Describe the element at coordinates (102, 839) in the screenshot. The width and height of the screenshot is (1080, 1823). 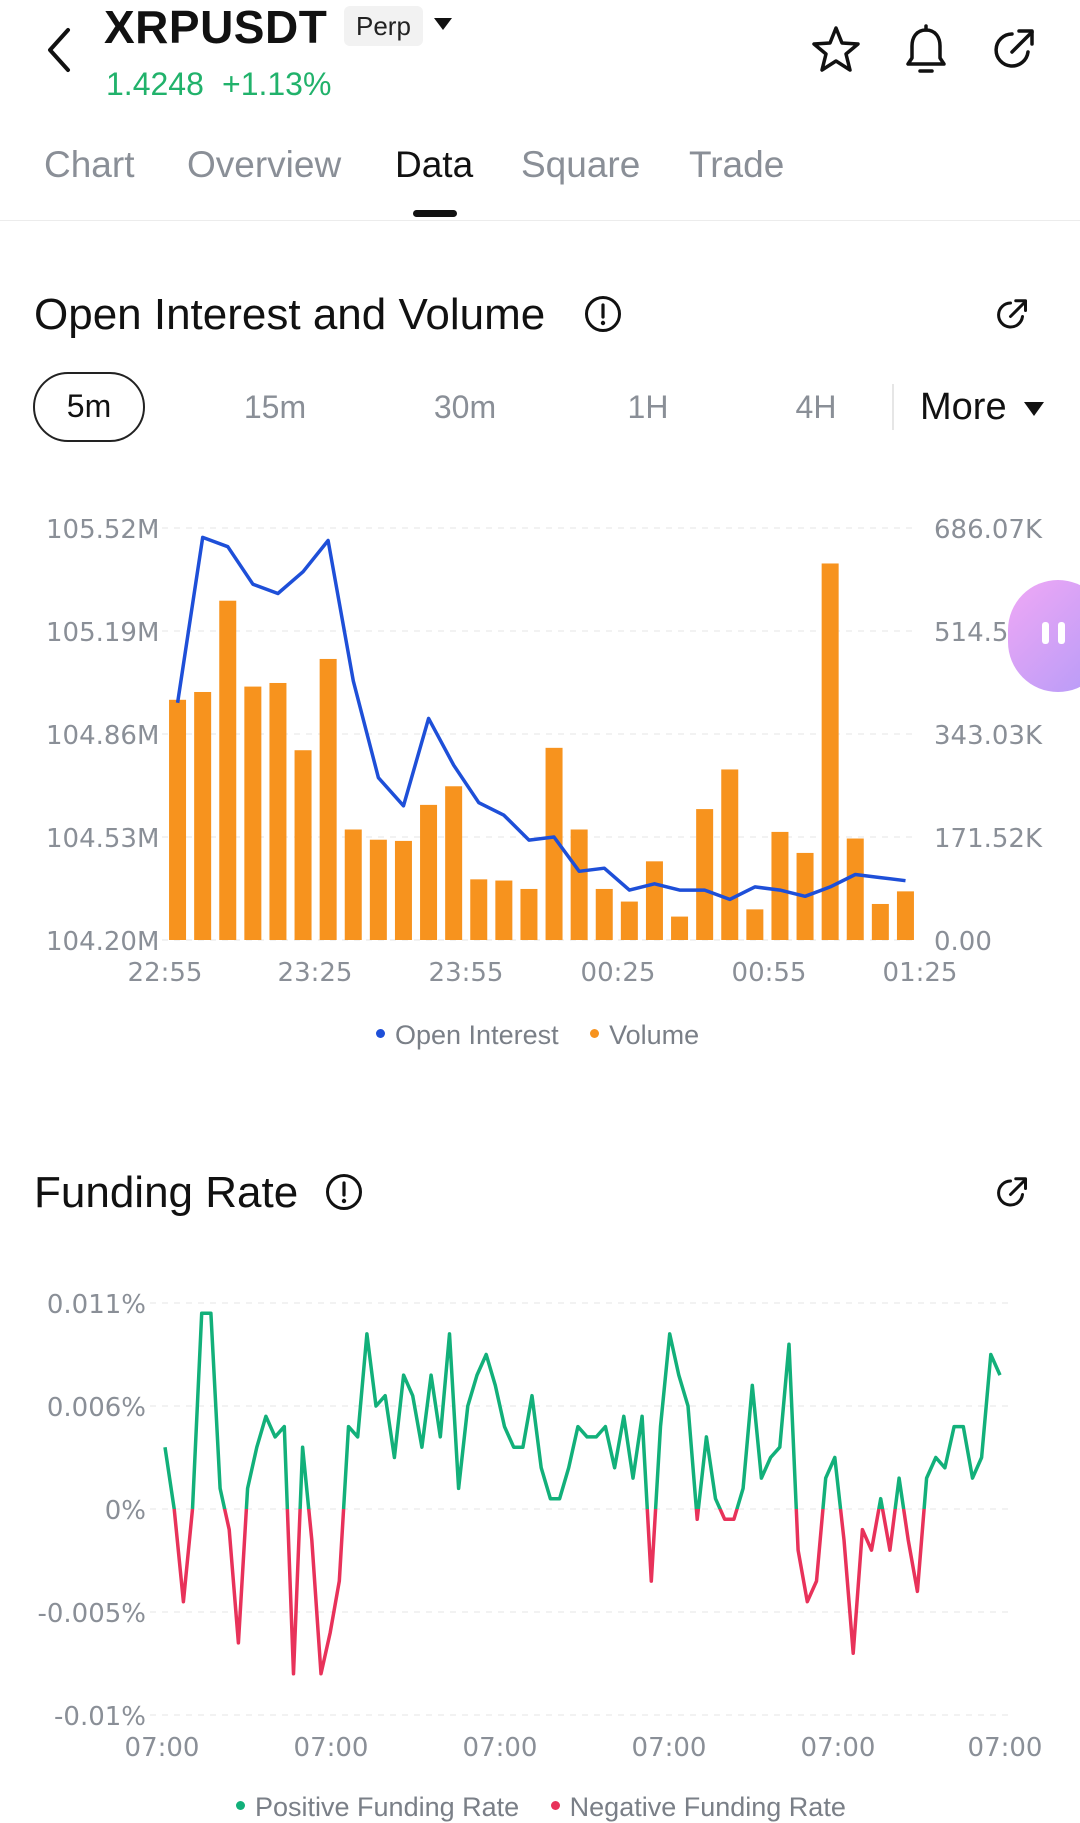
I see `y-left-tick-label: 104.53M` at that location.